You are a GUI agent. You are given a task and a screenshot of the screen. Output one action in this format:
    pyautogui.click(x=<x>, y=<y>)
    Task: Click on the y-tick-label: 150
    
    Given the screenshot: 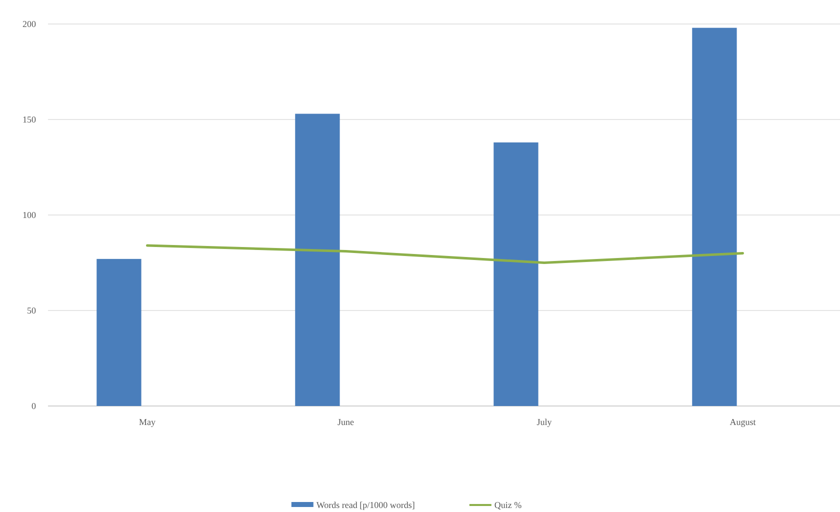 What is the action you would take?
    pyautogui.click(x=29, y=119)
    